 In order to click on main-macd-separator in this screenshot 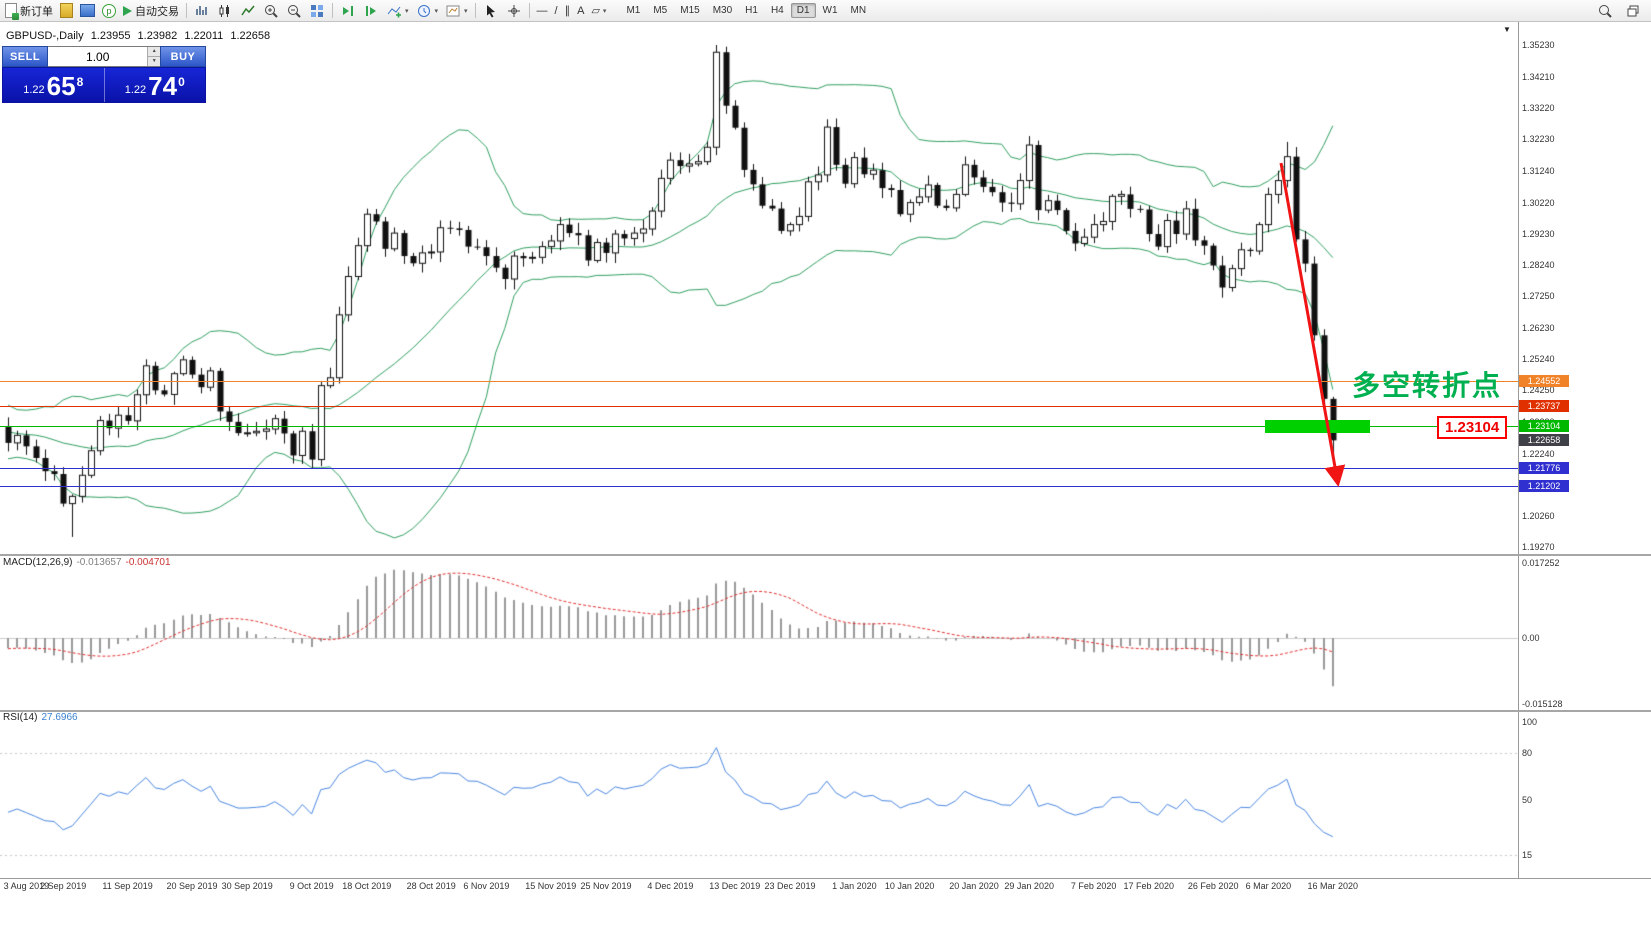, I will do `click(825, 555)`.